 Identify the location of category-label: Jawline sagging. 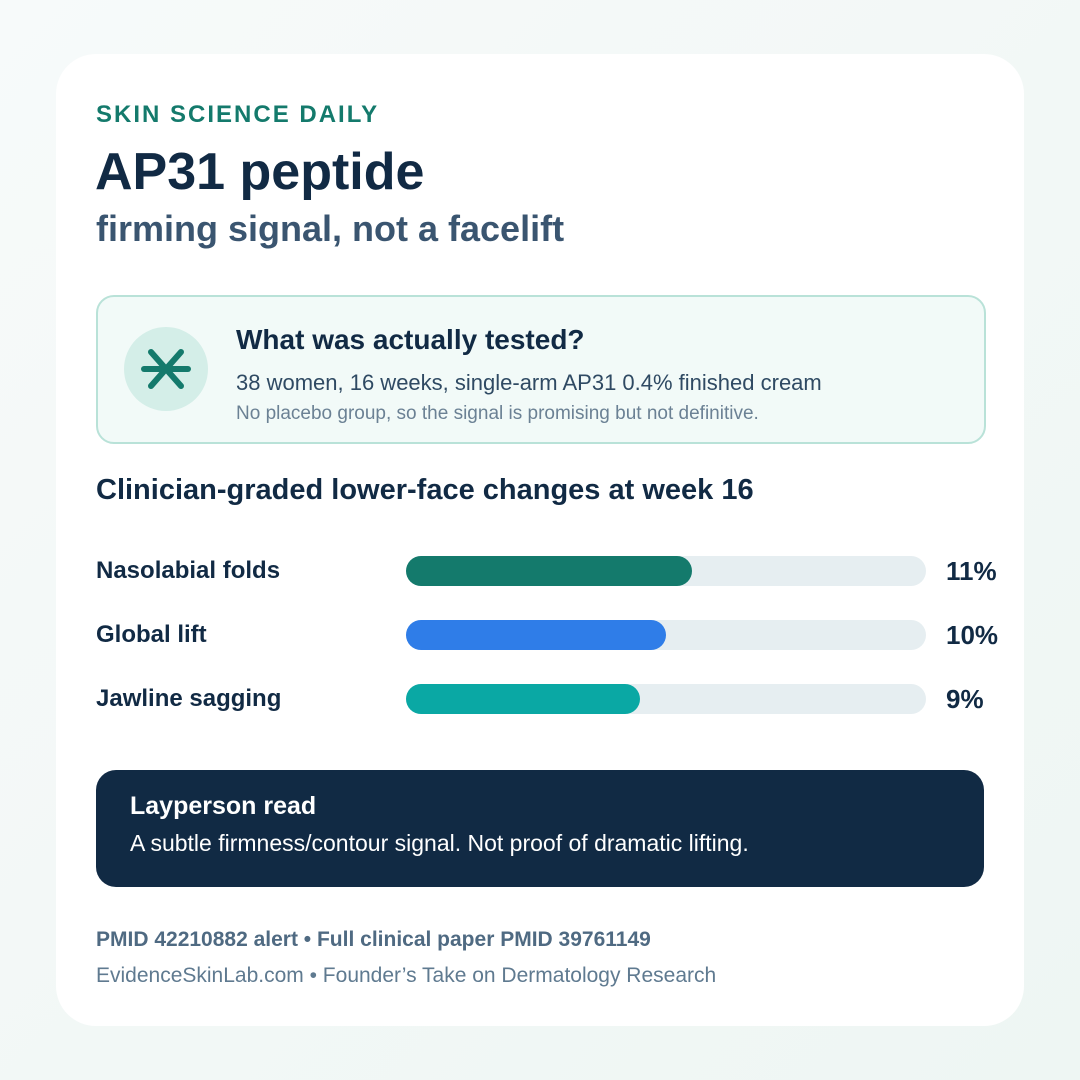
(189, 698).